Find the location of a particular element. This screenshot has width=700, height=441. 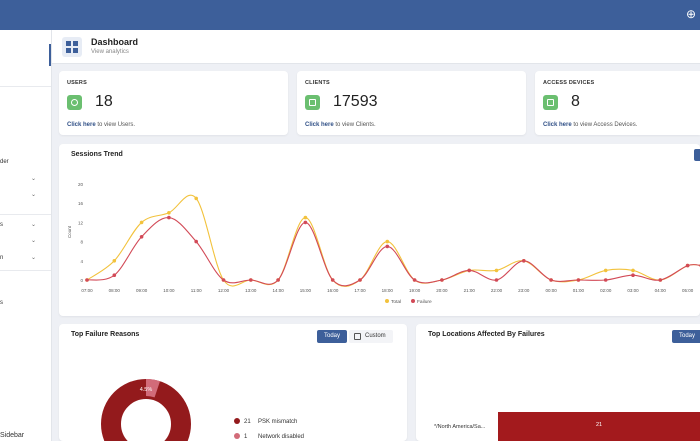

sidebar-active-item is located at coordinates (25, 55).